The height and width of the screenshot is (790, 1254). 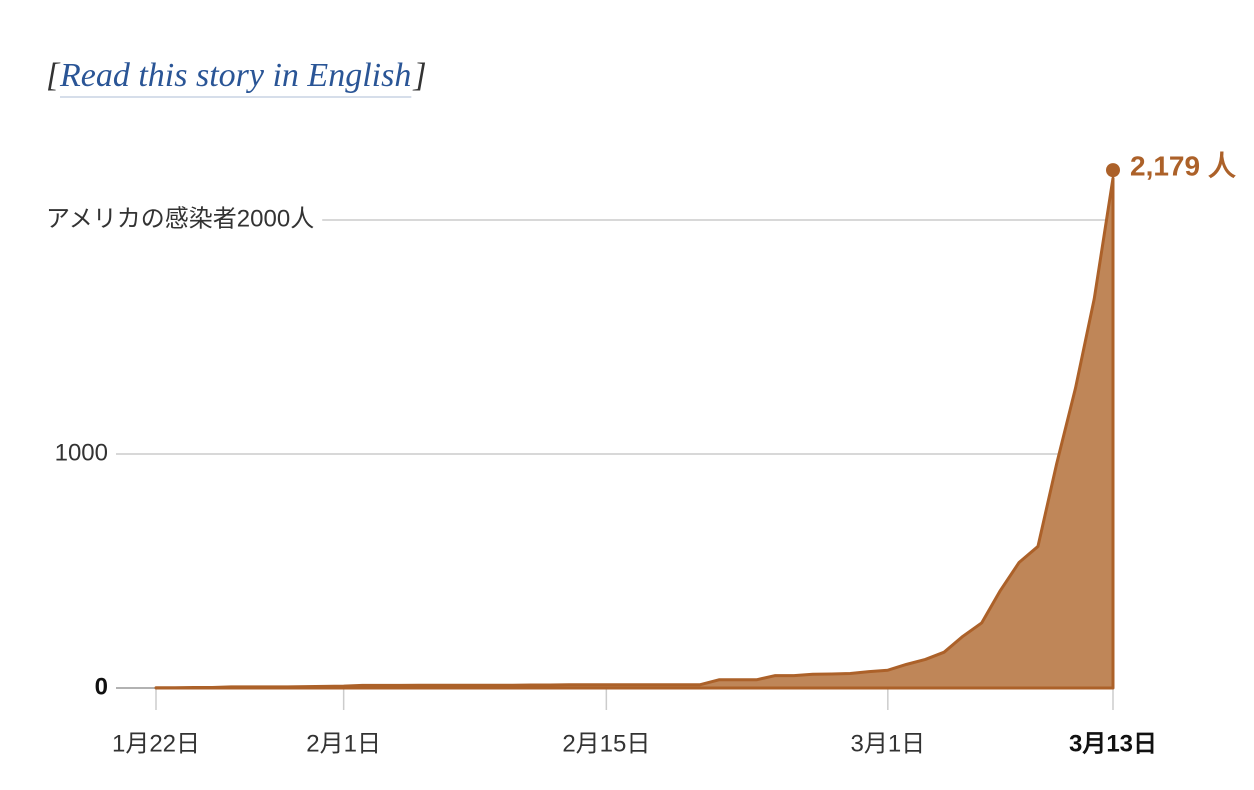 What do you see at coordinates (887, 743) in the screenshot?
I see `x-tick-label: 3月1日` at bounding box center [887, 743].